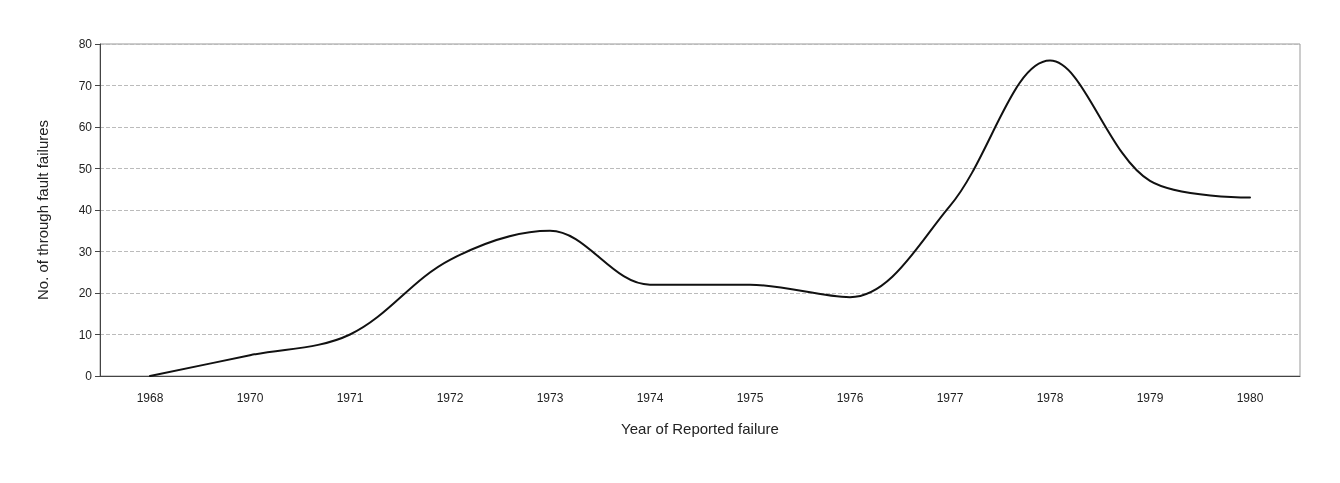 The height and width of the screenshot is (483, 1340). I want to click on x-tick-label: 1968, so click(150, 398).